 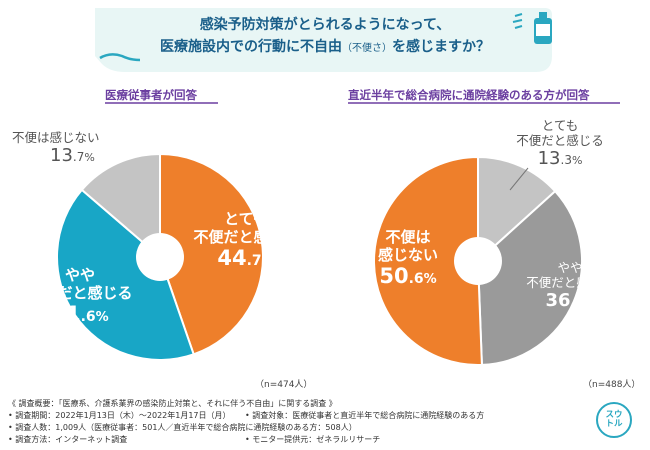 I want to click on left-n-label: （n=474人）, so click(x=284, y=385).